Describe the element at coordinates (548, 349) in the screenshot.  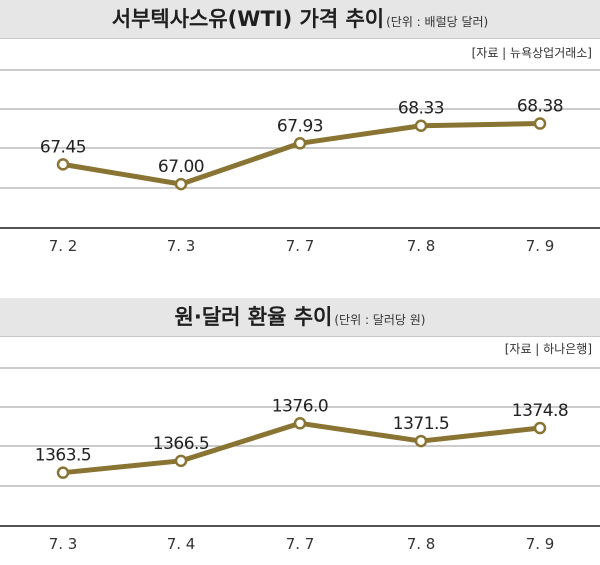
I see `usd-krw-source: [자료 | 하나은행]` at that location.